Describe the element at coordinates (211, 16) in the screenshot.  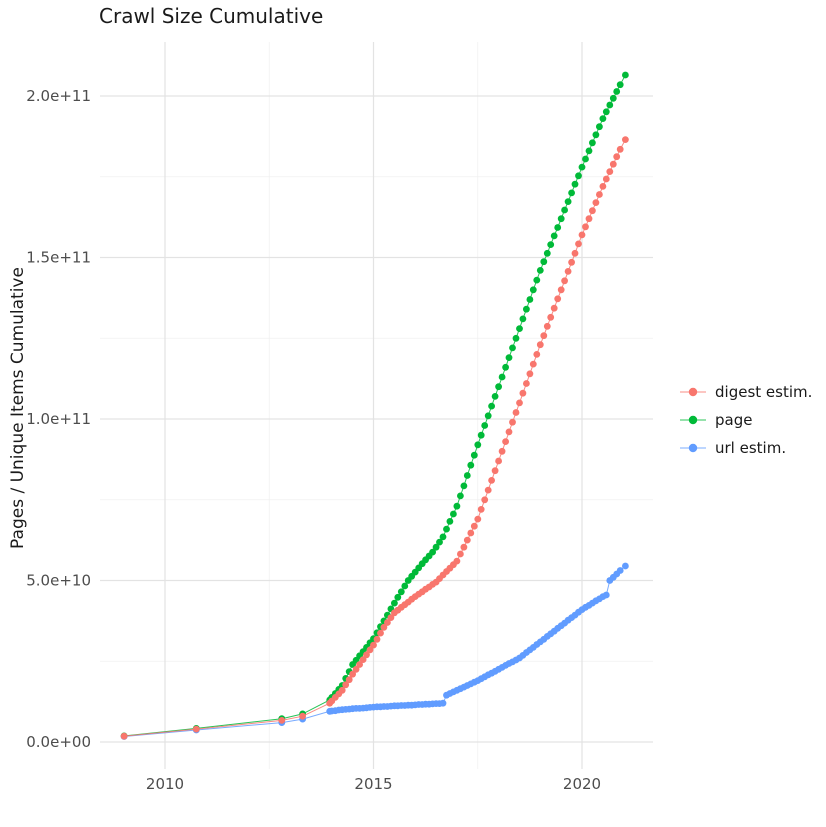
I see `chart-title: Crawl Size Cumulative` at that location.